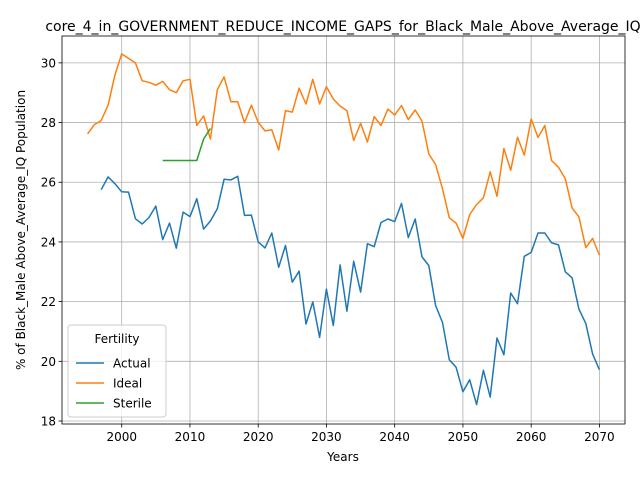  Describe the element at coordinates (48, 123) in the screenshot. I see `y-tick-label: 28` at that location.